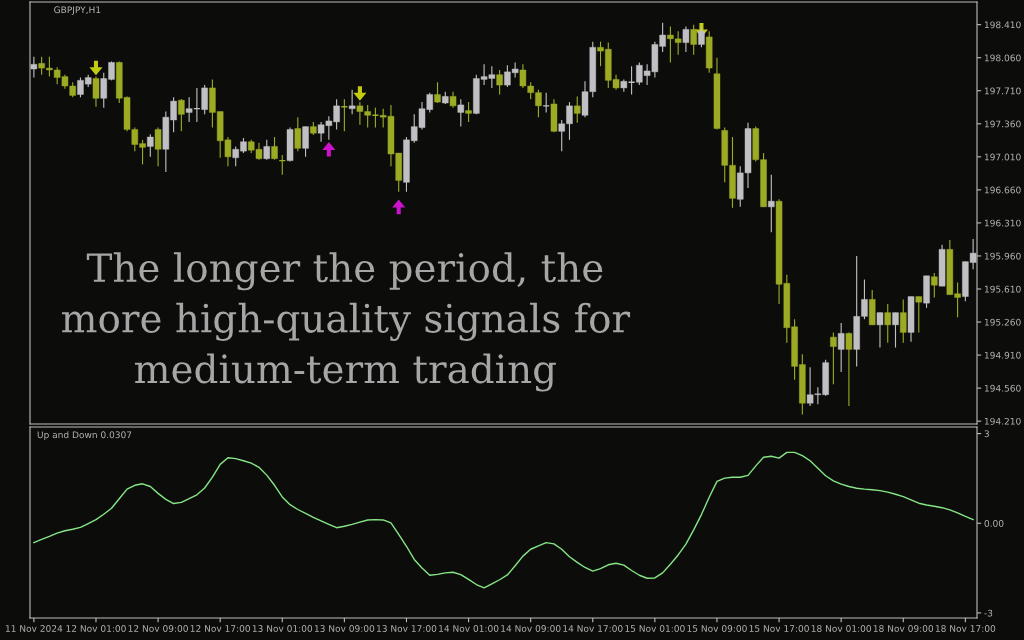  What do you see at coordinates (841, 628) in the screenshot?
I see `x-tick-label: 18 Nov 01:00` at bounding box center [841, 628].